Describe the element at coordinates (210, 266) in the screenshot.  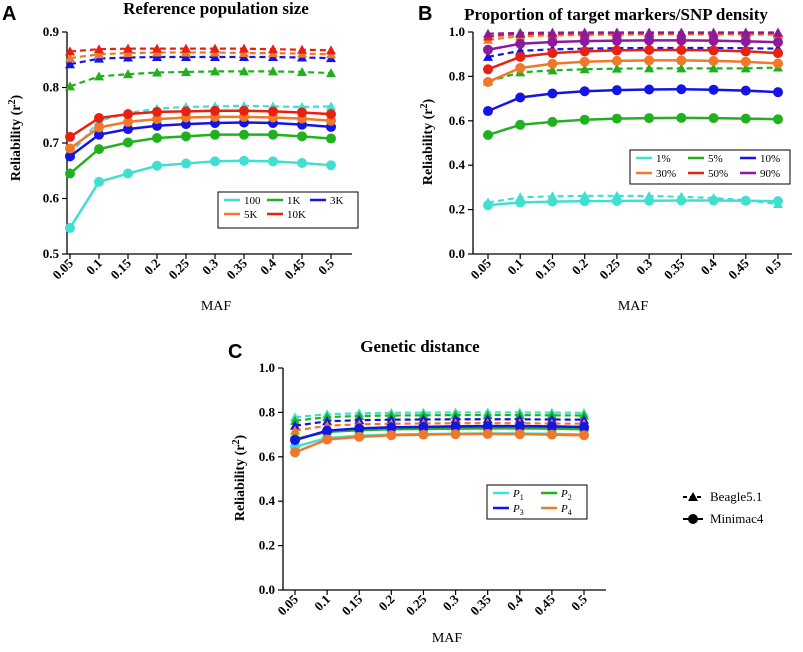
I see `panel-a-xtick-label: 0.3` at that location.